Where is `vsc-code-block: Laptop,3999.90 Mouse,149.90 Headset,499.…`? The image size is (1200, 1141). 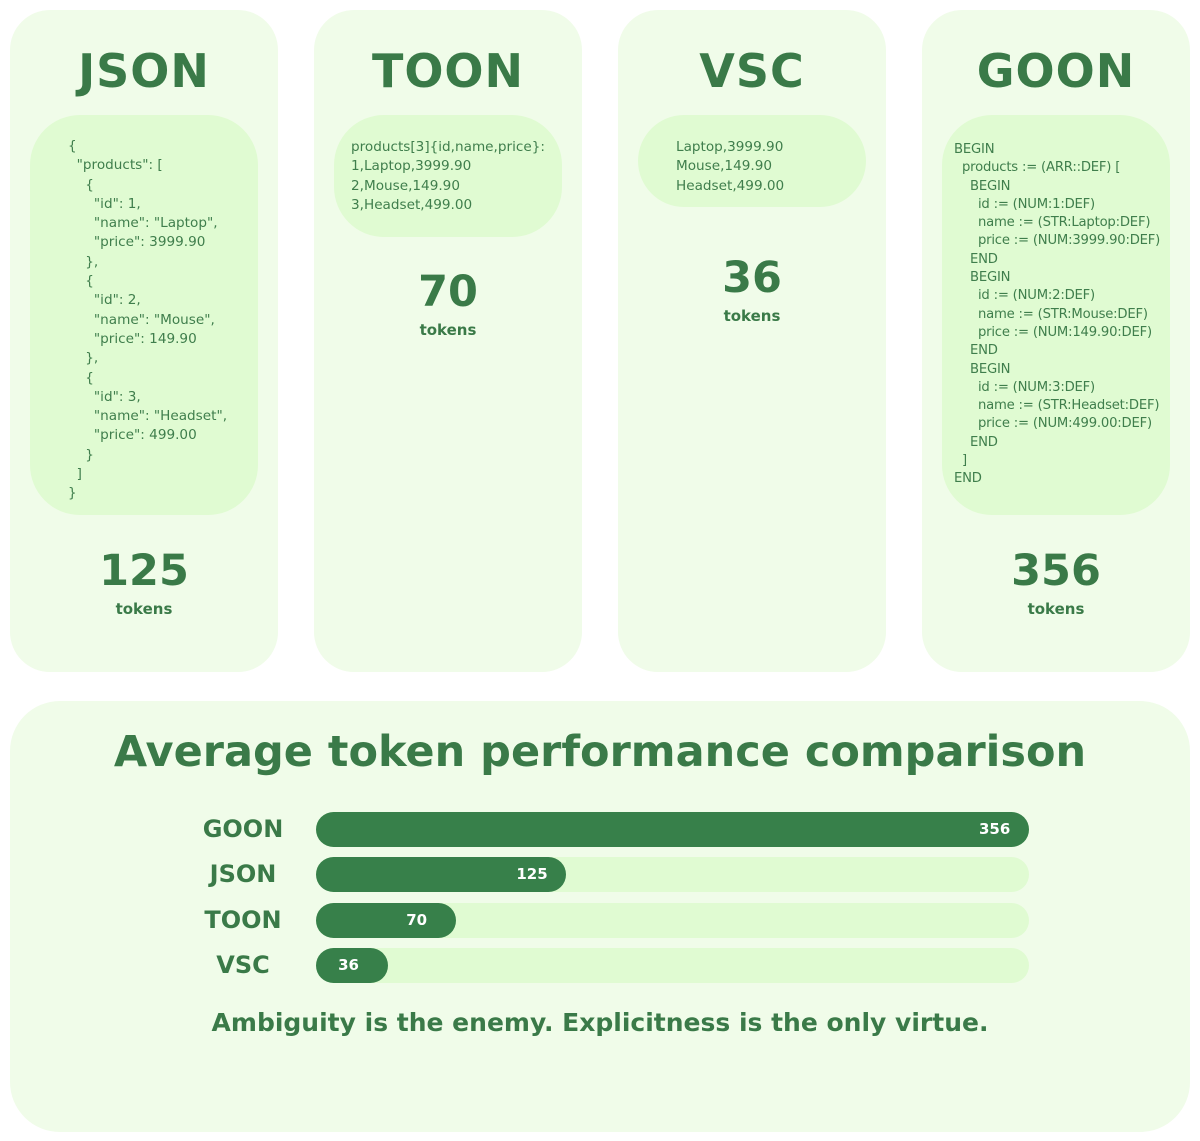 vsc-code-block: Laptop,3999.90 Mouse,149.90 Headset,499.… is located at coordinates (752, 161).